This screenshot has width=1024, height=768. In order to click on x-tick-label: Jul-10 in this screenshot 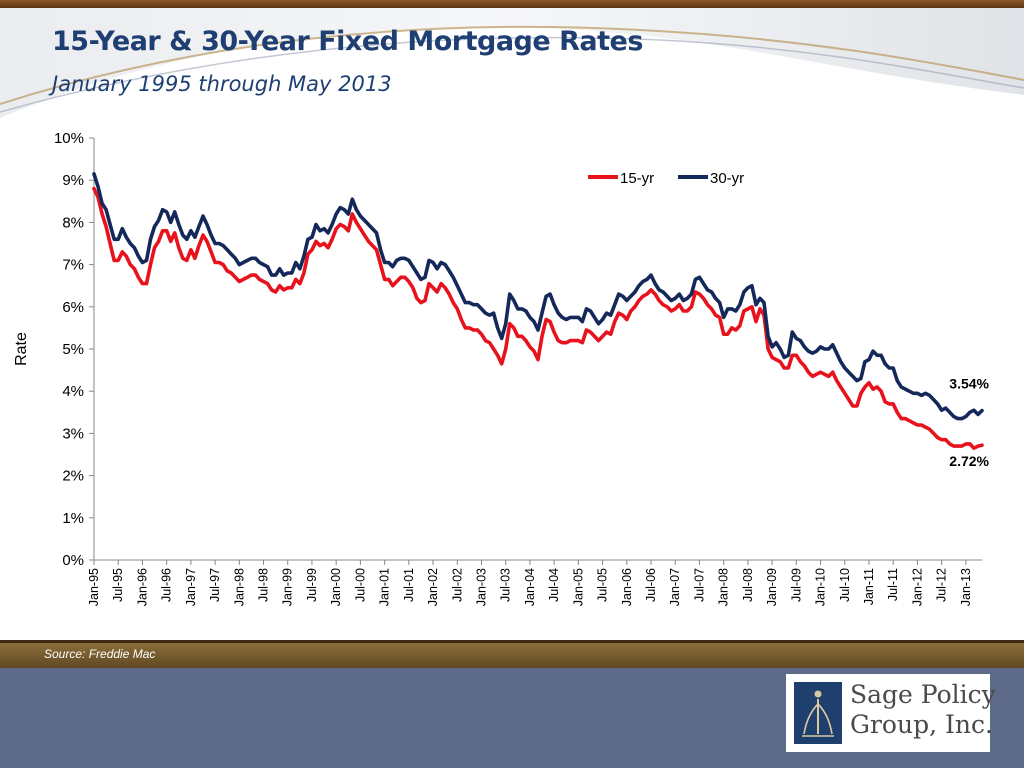, I will do `click(845, 585)`.